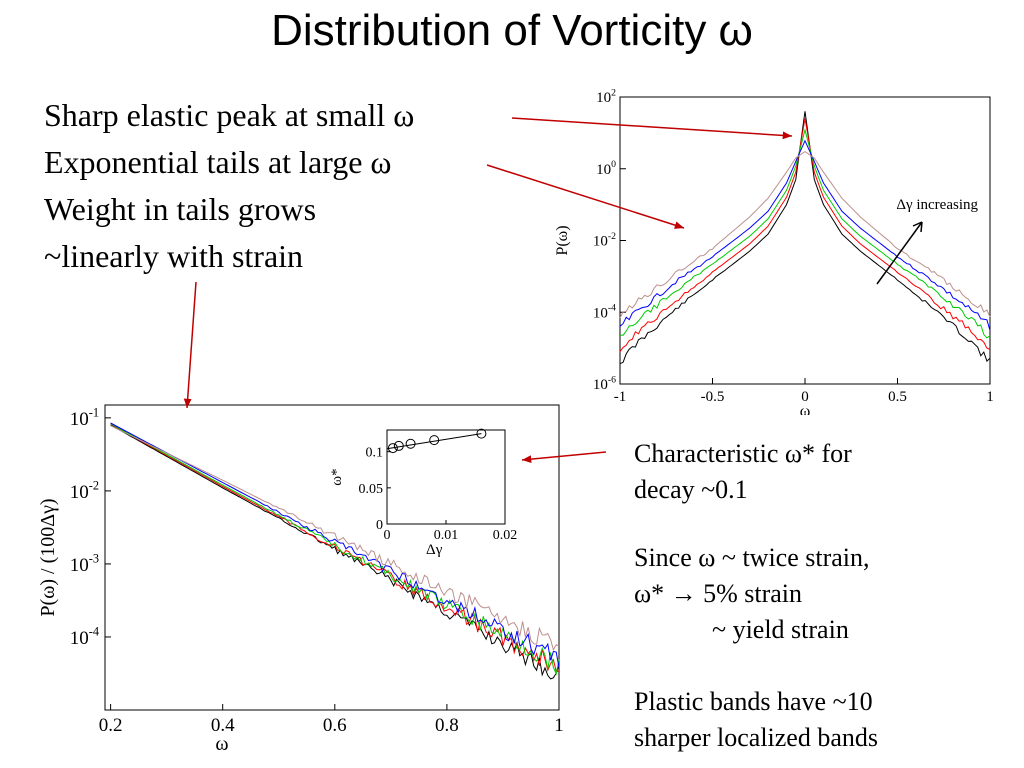 The height and width of the screenshot is (768, 1024). Describe the element at coordinates (84, 417) in the screenshot. I see `y-tick-label: 10⁻¹` at that location.